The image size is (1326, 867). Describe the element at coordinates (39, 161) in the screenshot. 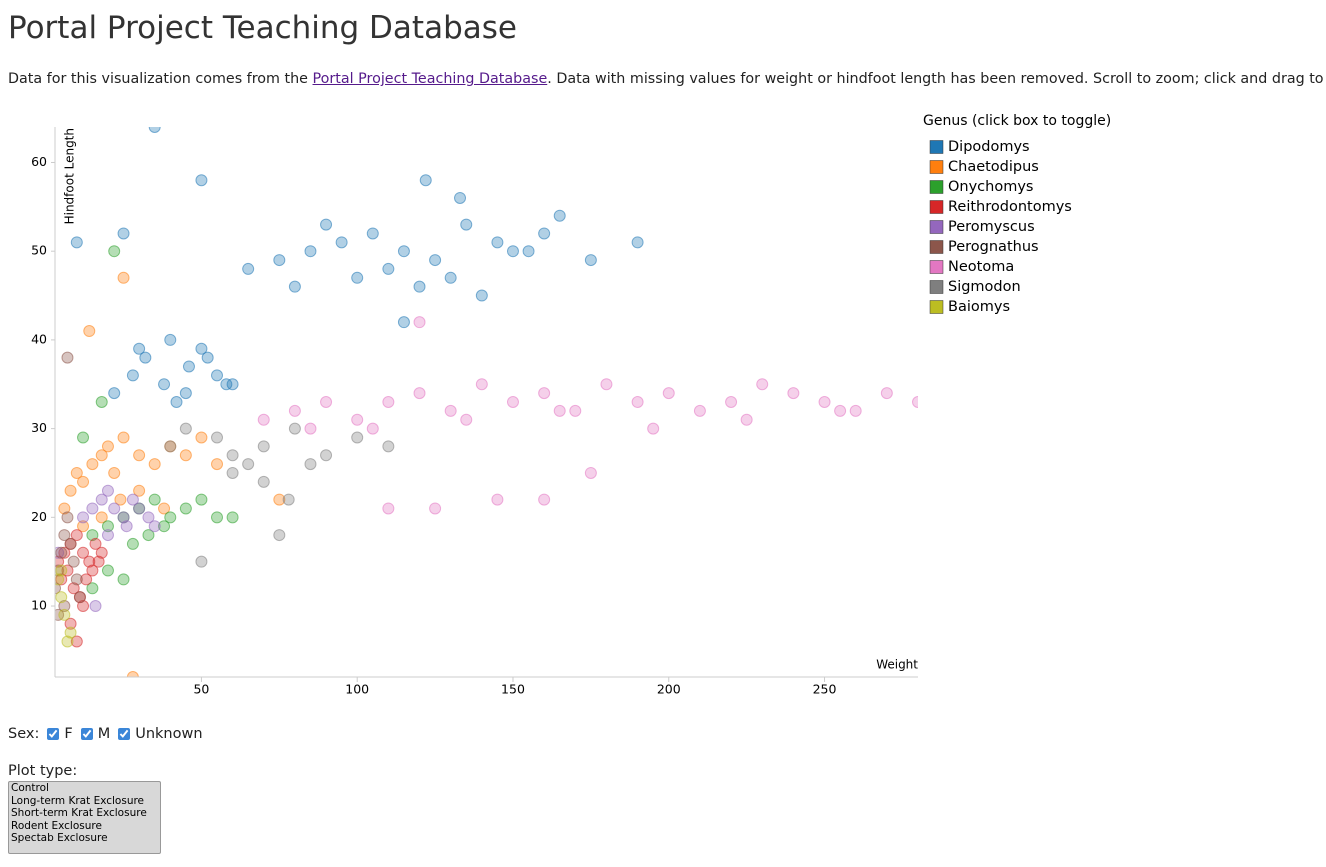

I see `y-tick-label: 60` at that location.